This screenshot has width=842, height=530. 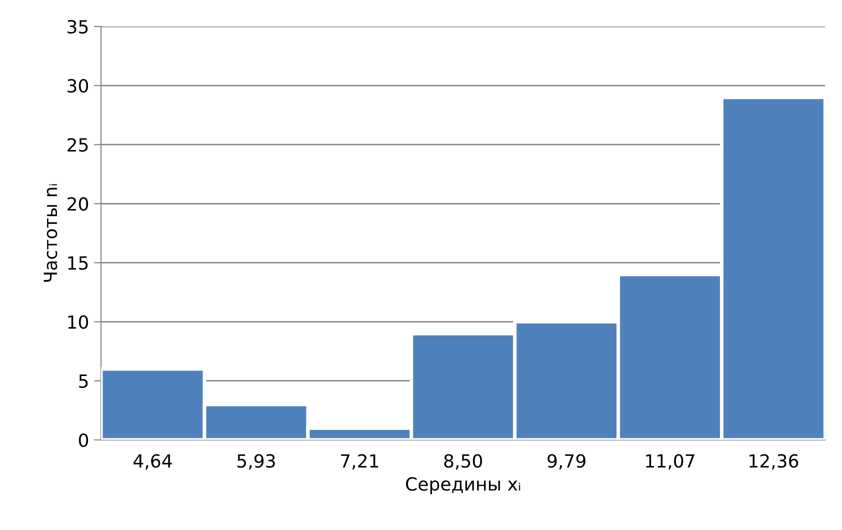 What do you see at coordinates (83, 381) in the screenshot?
I see `y-tick-label: 5` at bounding box center [83, 381].